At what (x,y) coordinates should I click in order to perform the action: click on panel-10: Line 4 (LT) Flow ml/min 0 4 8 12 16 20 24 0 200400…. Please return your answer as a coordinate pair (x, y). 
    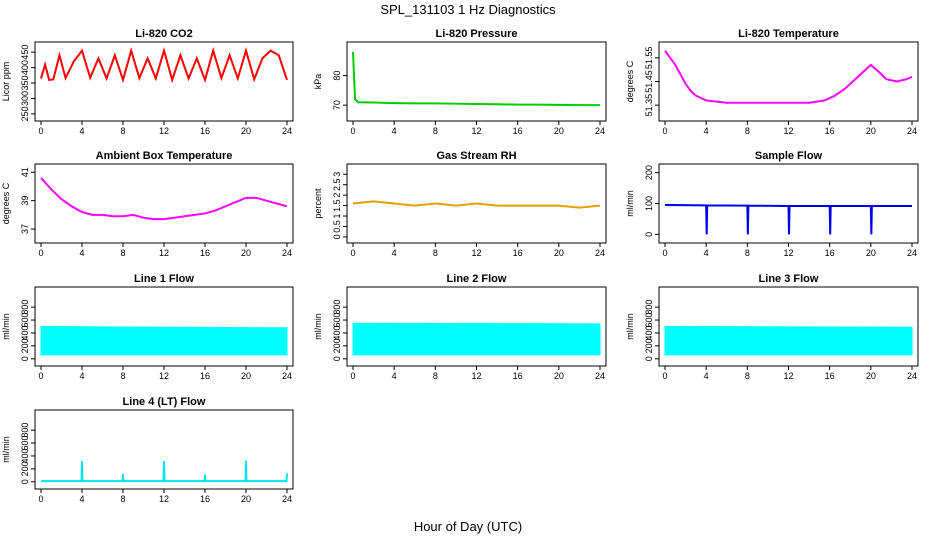
    Looking at the image, I should click on (147, 450).